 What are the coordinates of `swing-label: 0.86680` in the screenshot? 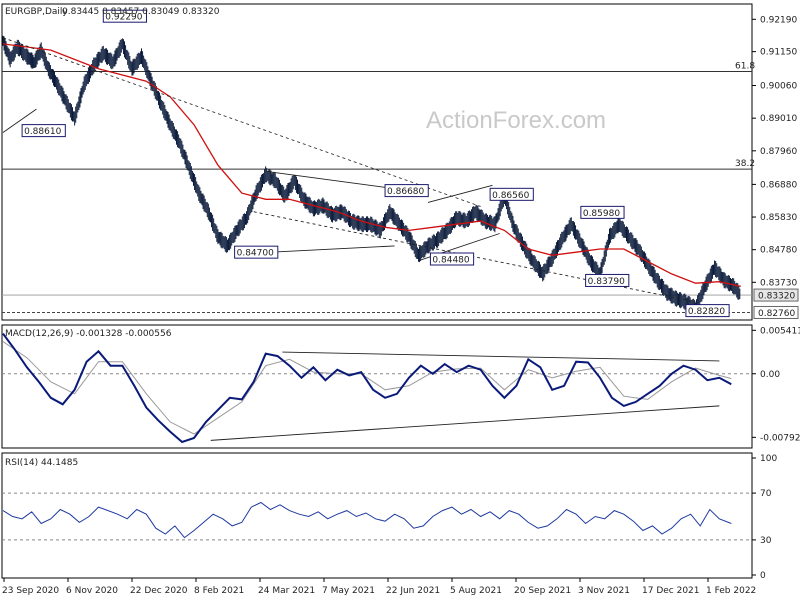 It's located at (405, 192).